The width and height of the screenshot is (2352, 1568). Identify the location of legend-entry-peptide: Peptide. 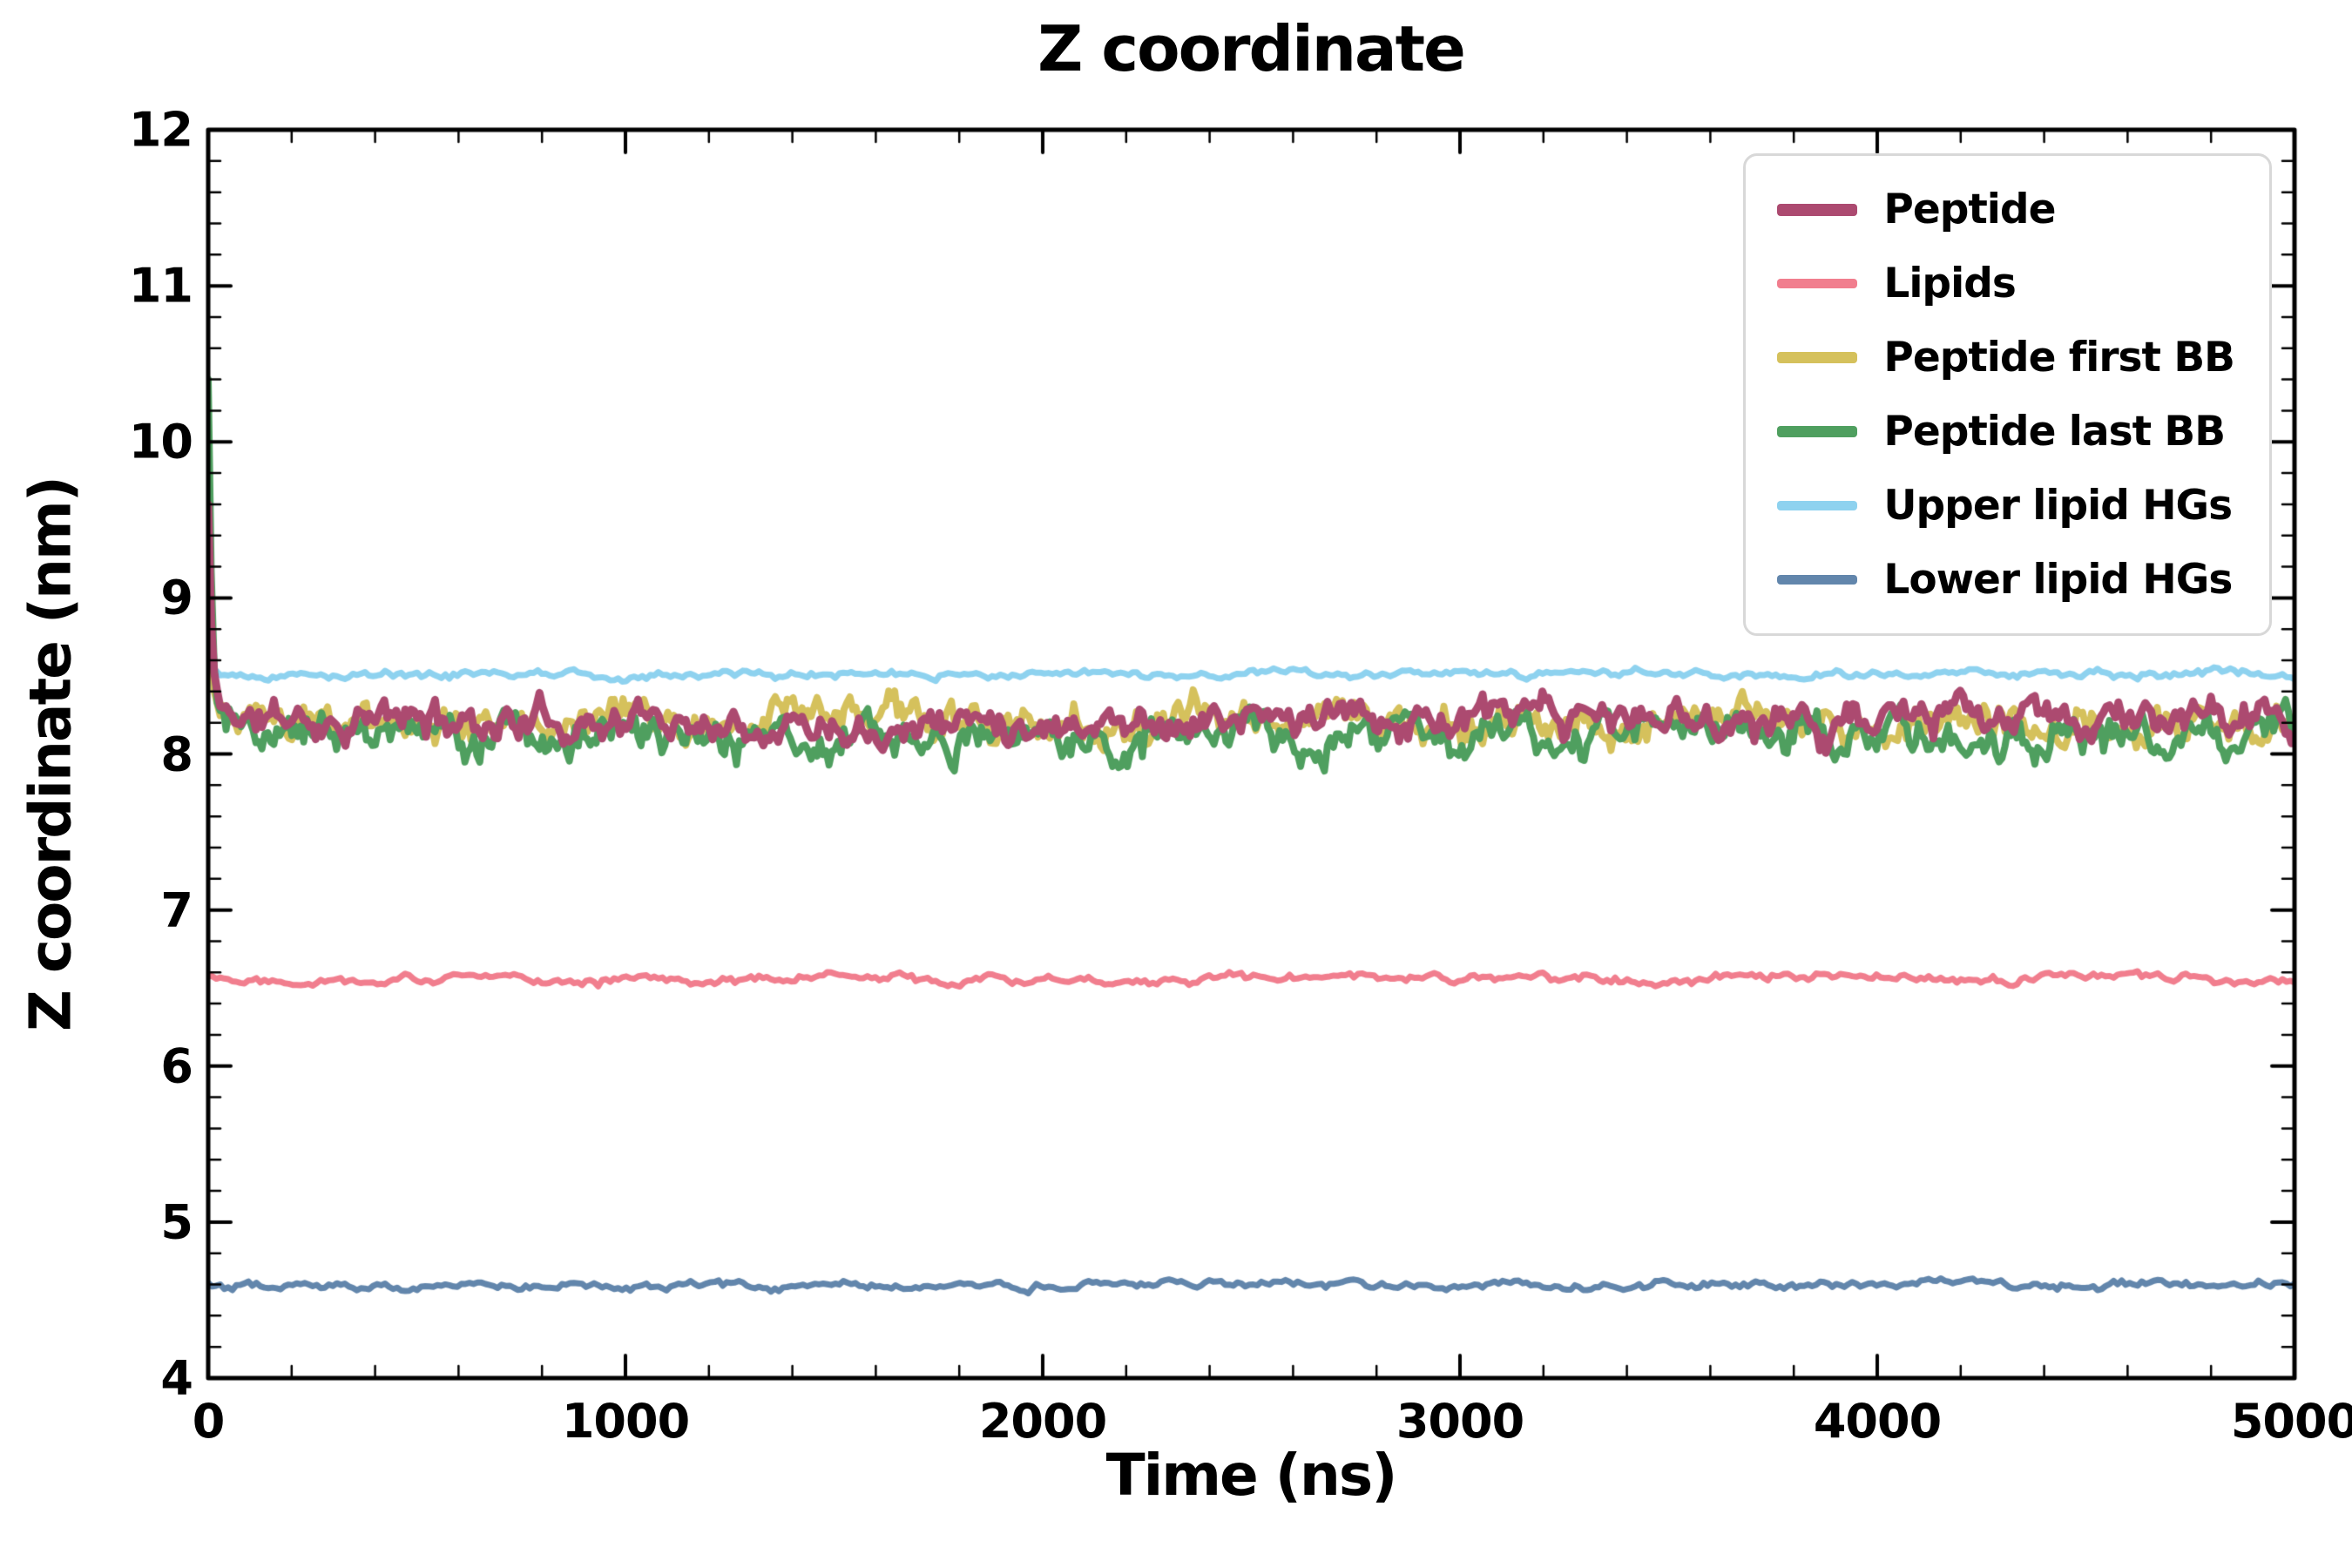
(2005, 209).